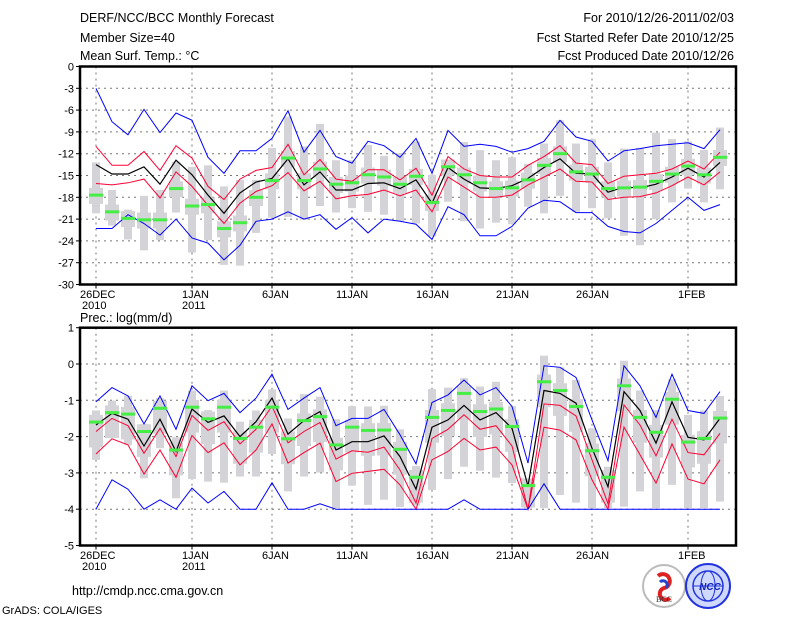 The width and height of the screenshot is (800, 618). What do you see at coordinates (512, 556) in the screenshot?
I see `x-tick-label: 21JAN` at bounding box center [512, 556].